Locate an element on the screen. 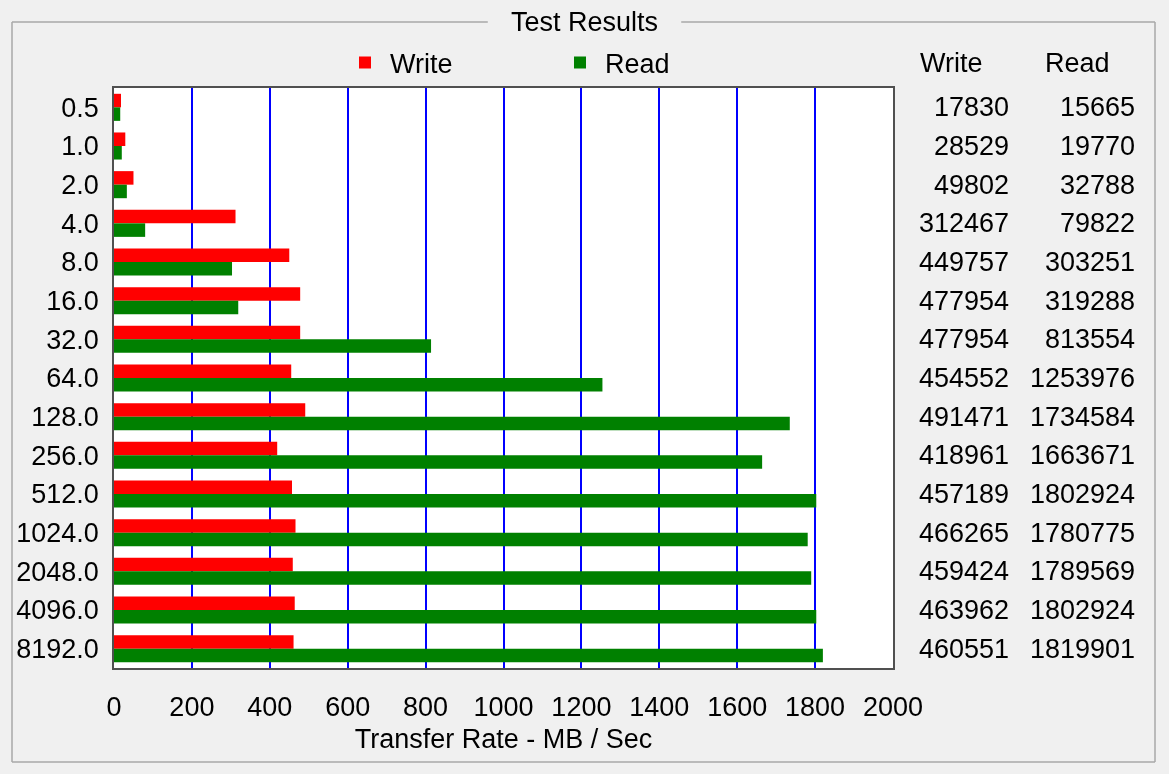 The height and width of the screenshot is (774, 1169). chart-title: Test Results is located at coordinates (584, 22).